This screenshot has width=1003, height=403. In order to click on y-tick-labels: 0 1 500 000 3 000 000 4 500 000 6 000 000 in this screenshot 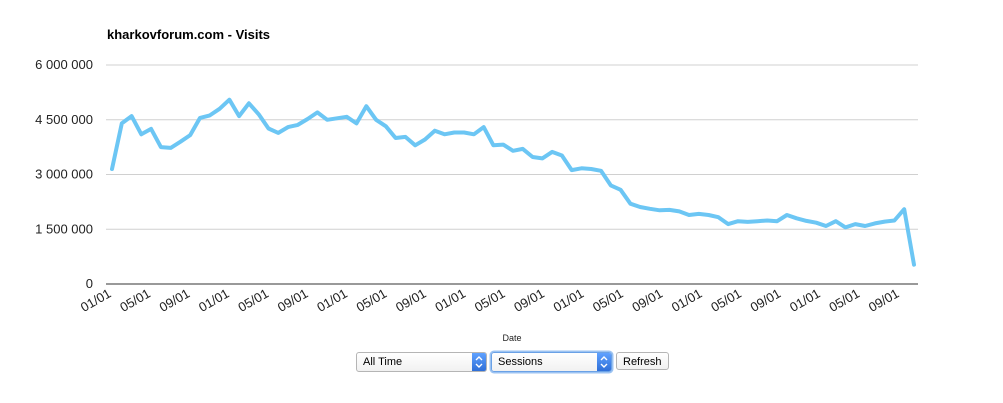, I will do `click(64, 174)`.